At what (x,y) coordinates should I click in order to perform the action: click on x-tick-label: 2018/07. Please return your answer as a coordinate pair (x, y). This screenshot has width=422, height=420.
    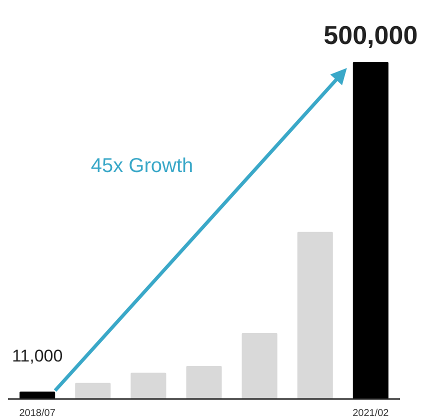
    Looking at the image, I should click on (37, 413).